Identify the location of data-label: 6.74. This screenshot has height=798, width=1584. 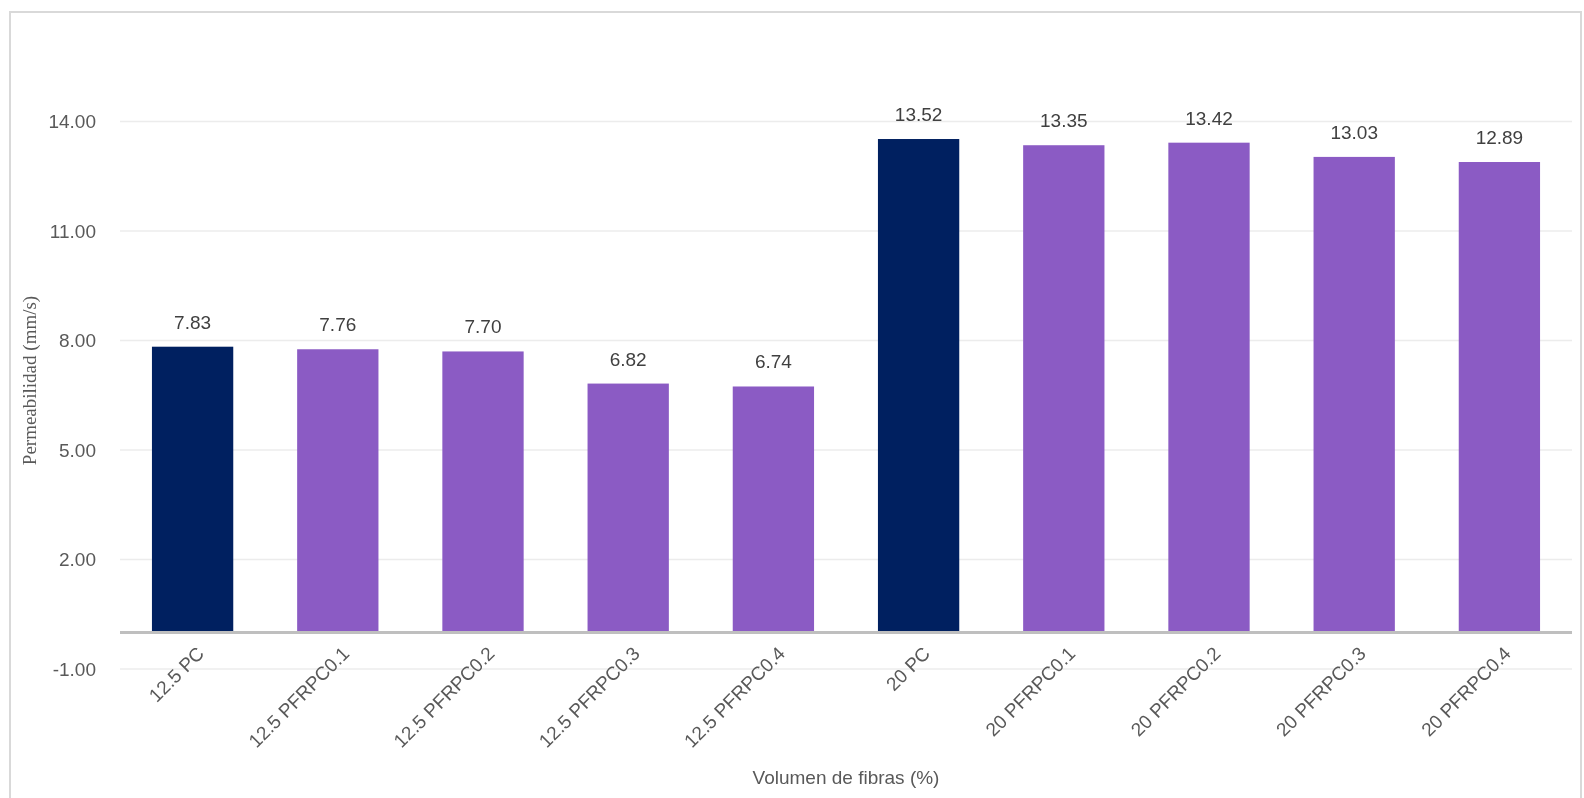
(773, 362).